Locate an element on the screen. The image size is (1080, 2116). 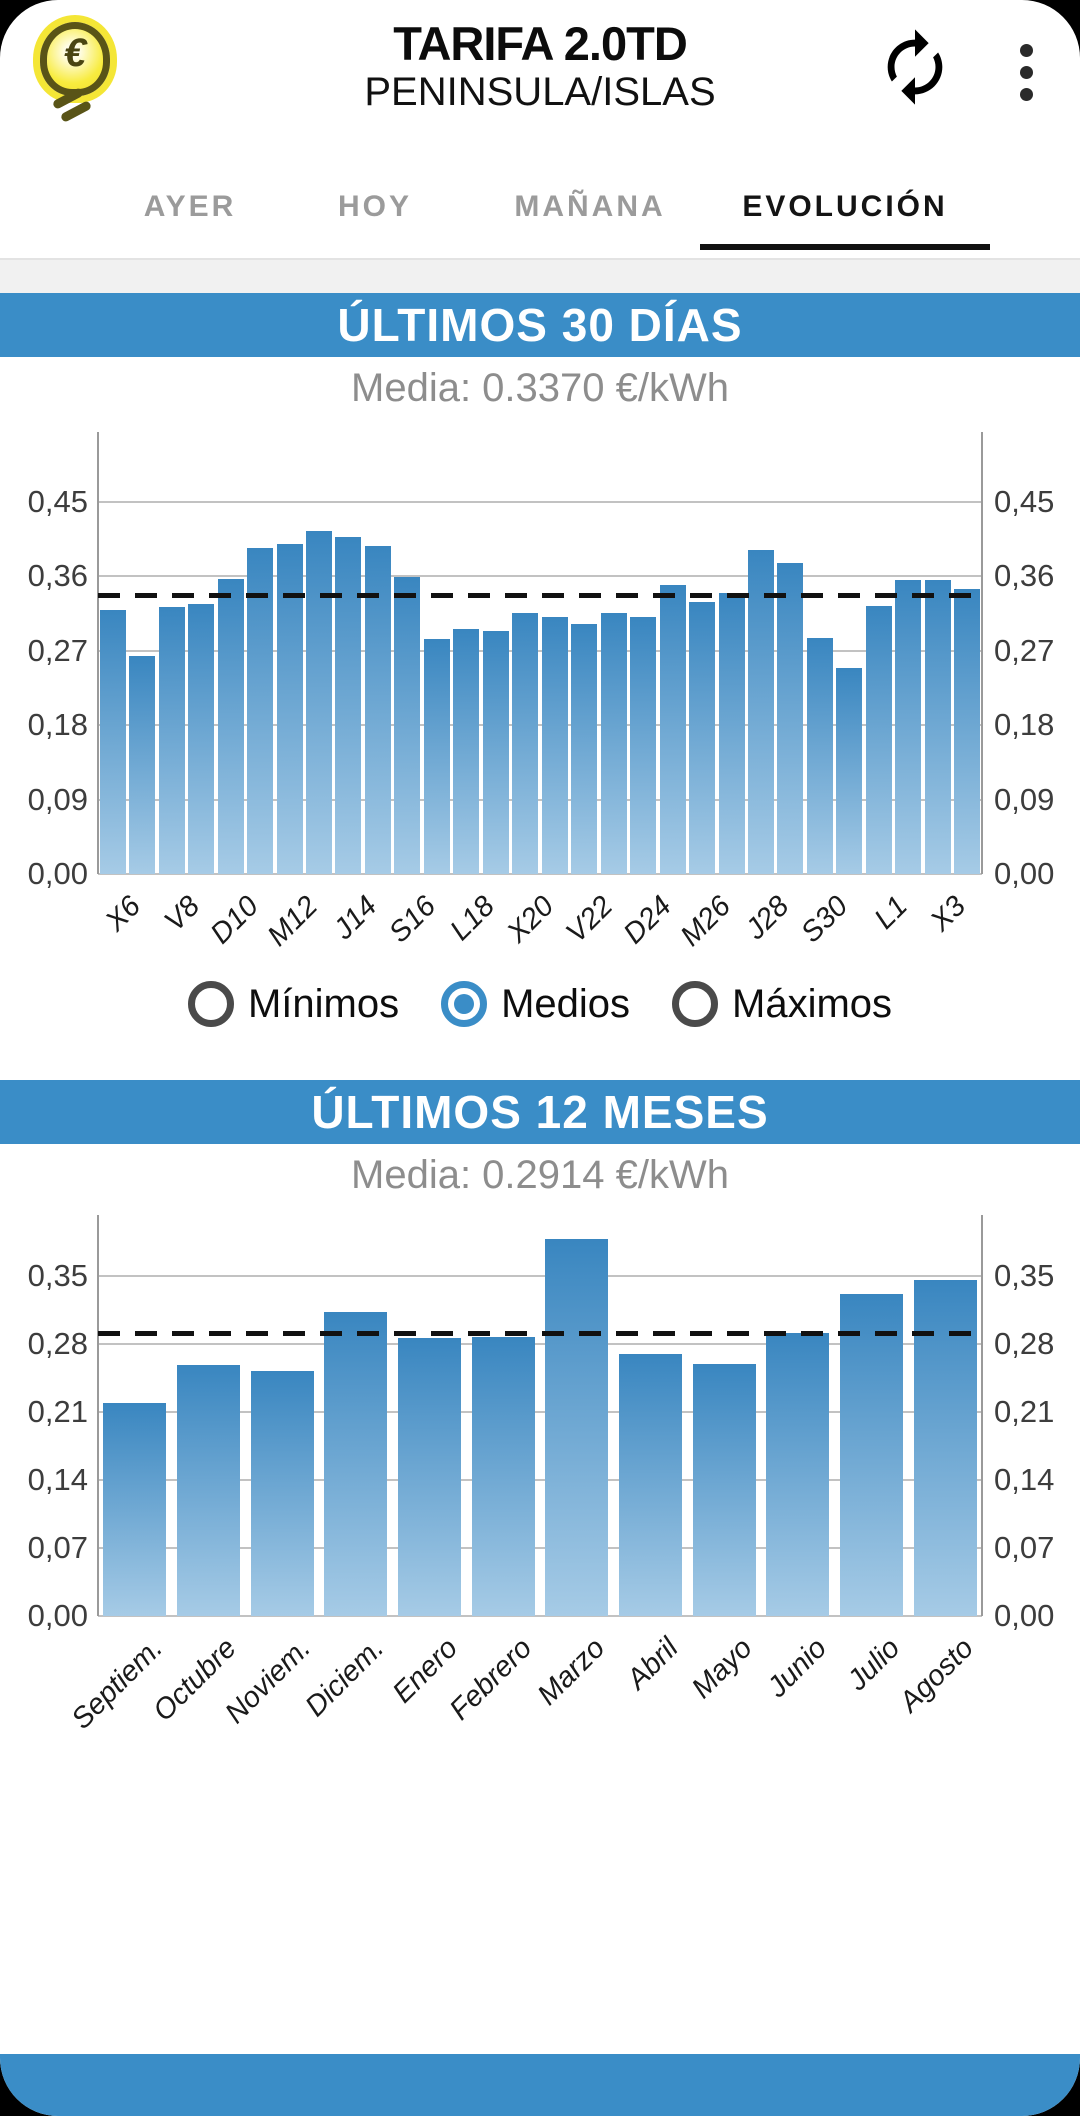
x-axis-label: Febrero is located at coordinates (490, 1679).